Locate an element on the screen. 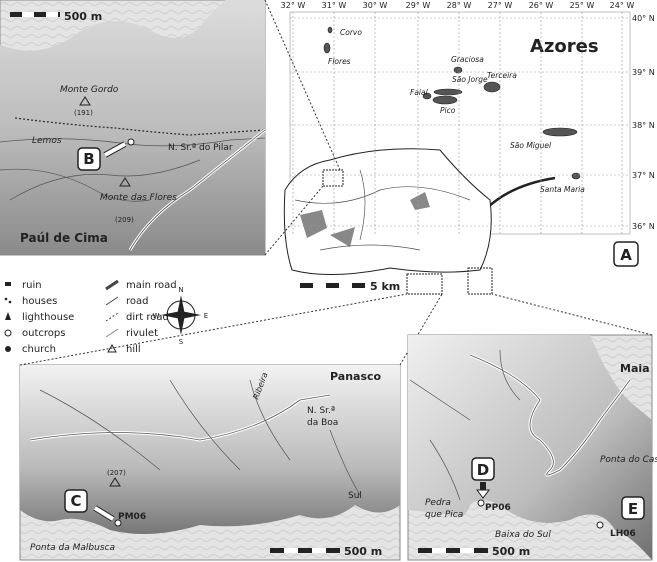 The height and width of the screenshot is (562, 657). panel-label: A is located at coordinates (626, 255).